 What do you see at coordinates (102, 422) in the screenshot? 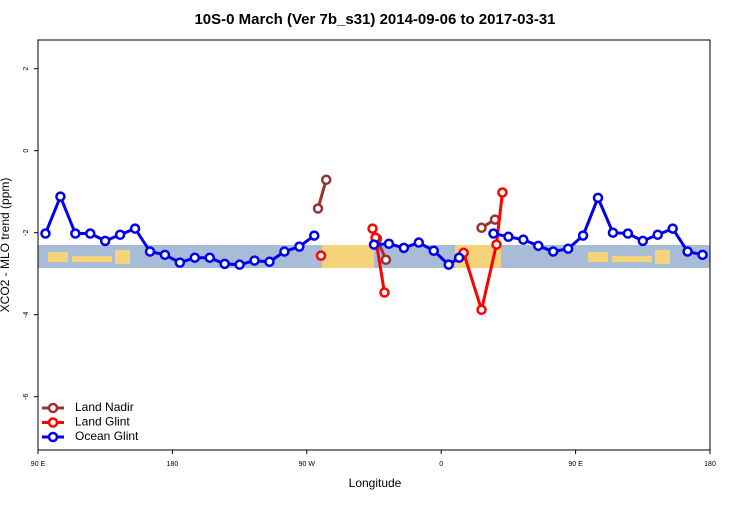
I see `legend-label: Land Glint` at bounding box center [102, 422].